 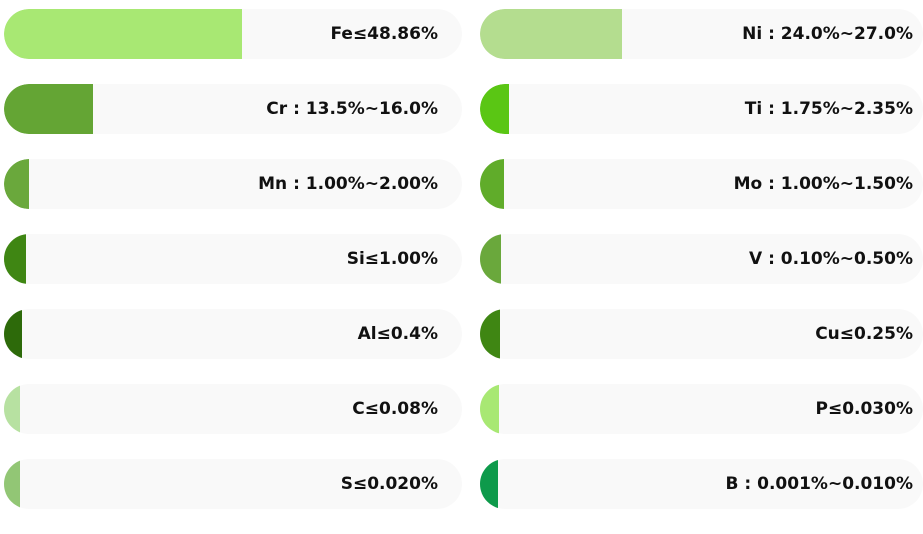 I want to click on composition-bar-row: Si≤1.00%, so click(x=233, y=259).